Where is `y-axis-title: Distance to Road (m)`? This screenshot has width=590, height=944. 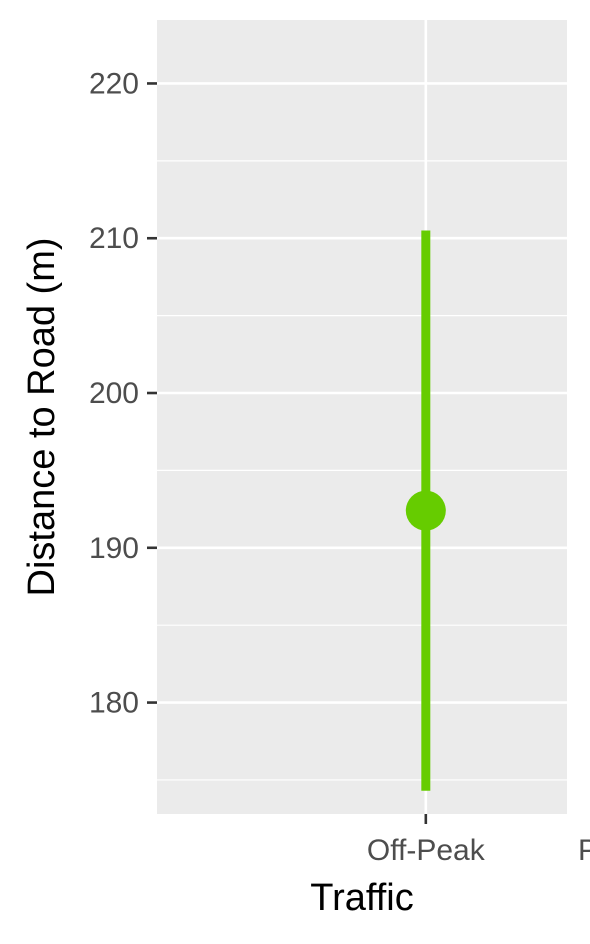
y-axis-title: Distance to Road (m) is located at coordinates (42, 416).